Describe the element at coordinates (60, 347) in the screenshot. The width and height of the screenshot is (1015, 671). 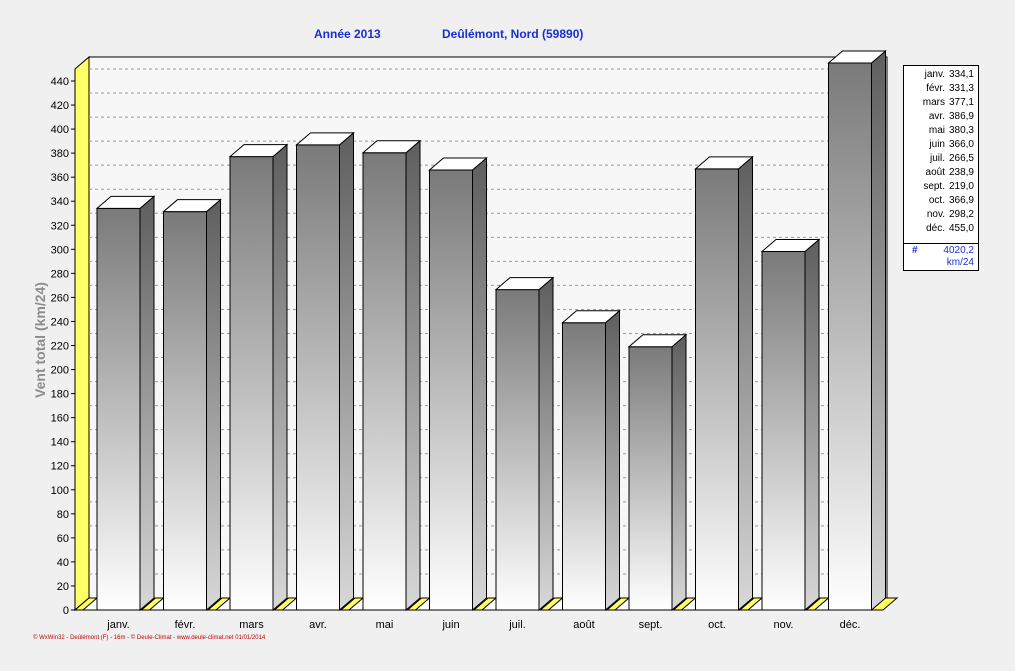
I see `y-tick-label: 220` at that location.